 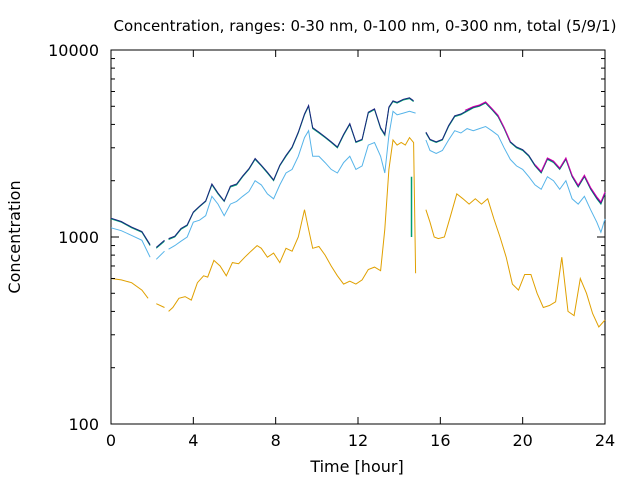 What do you see at coordinates (14, 236) in the screenshot?
I see `y-axis-label: Concentration` at bounding box center [14, 236].